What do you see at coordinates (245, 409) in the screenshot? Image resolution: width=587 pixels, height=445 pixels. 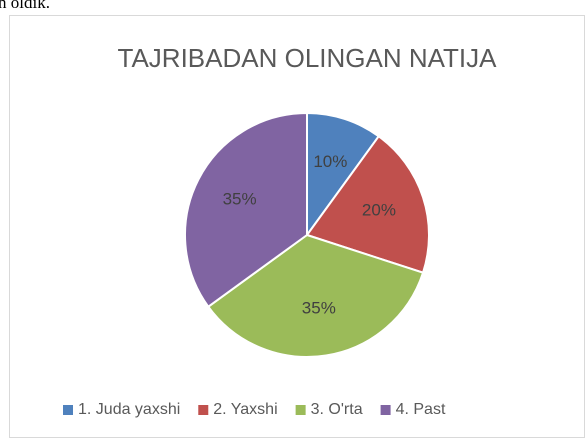 I see `legend-label: 2. Yaxshi` at bounding box center [245, 409].